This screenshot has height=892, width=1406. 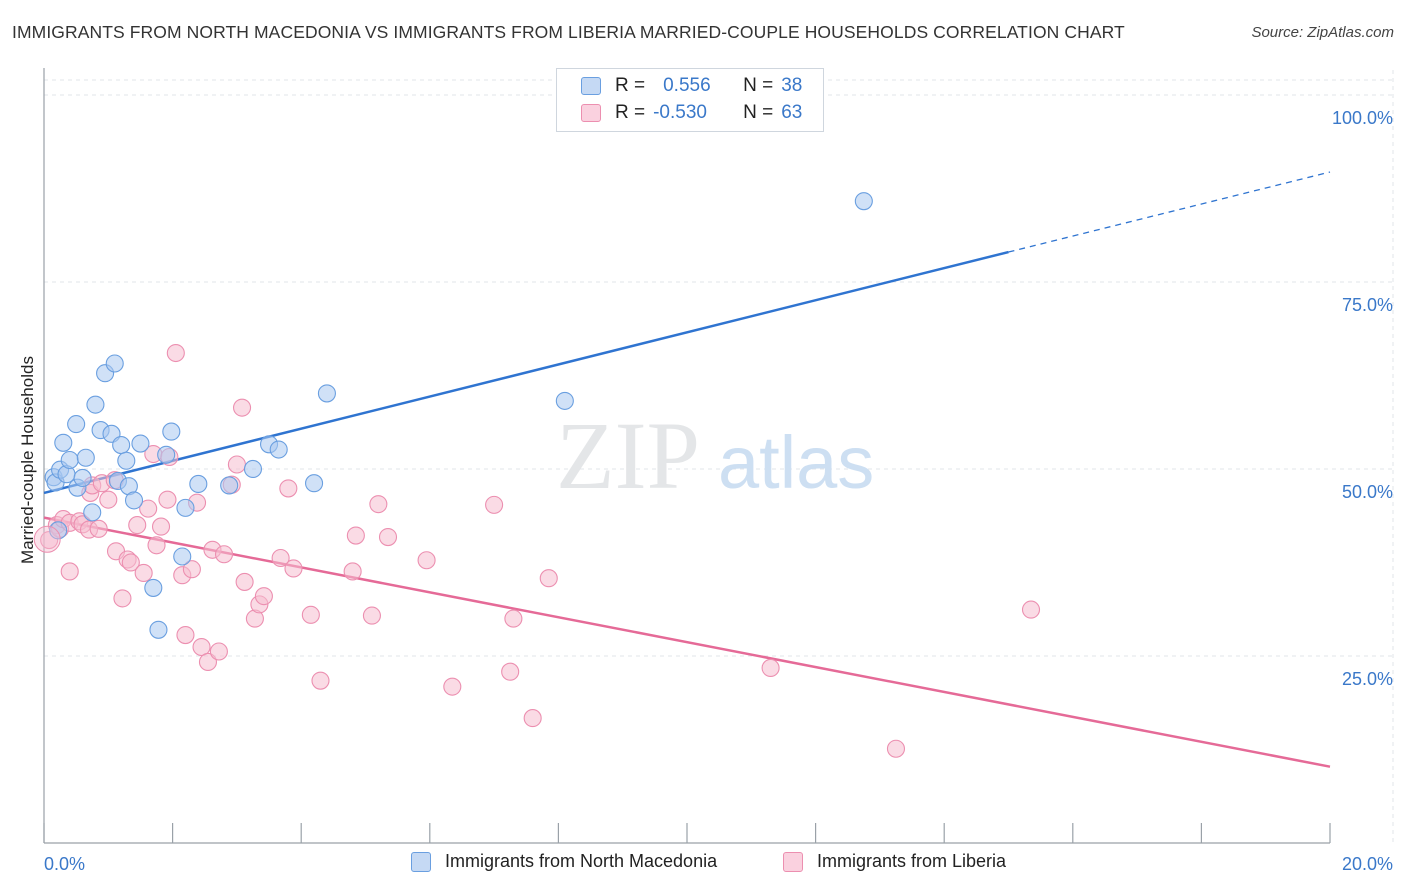 What do you see at coordinates (687, 85) in the screenshot?
I see `legend-r-value: 0.556` at bounding box center [687, 85].